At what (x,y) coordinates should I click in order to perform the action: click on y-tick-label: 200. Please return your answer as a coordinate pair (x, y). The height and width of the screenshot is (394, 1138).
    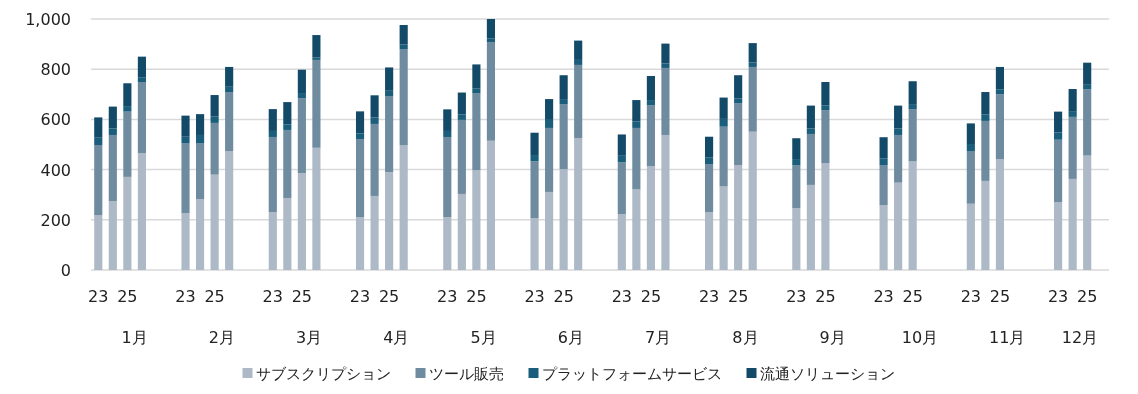
    Looking at the image, I should click on (55, 220).